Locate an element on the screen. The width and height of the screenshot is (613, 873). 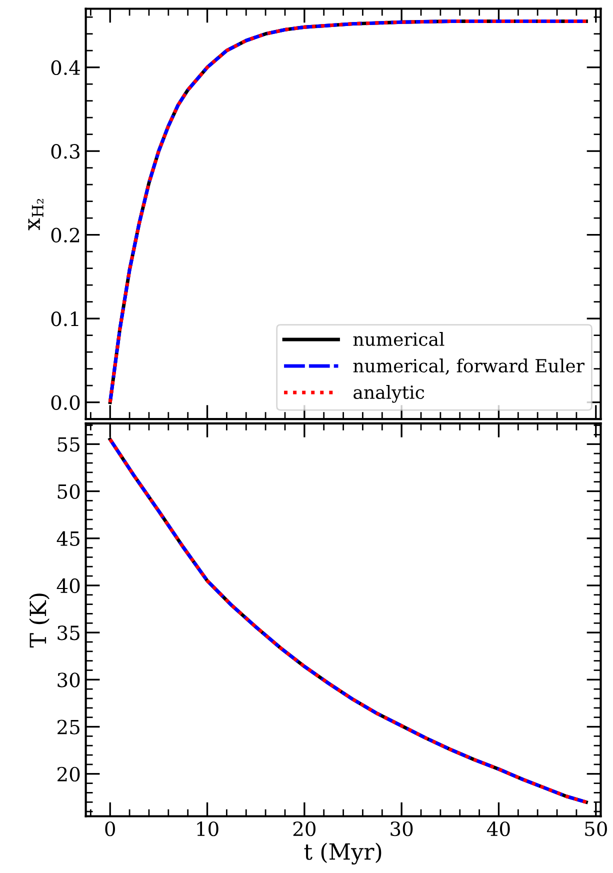
y-tick-label: 30 is located at coordinates (69, 680).